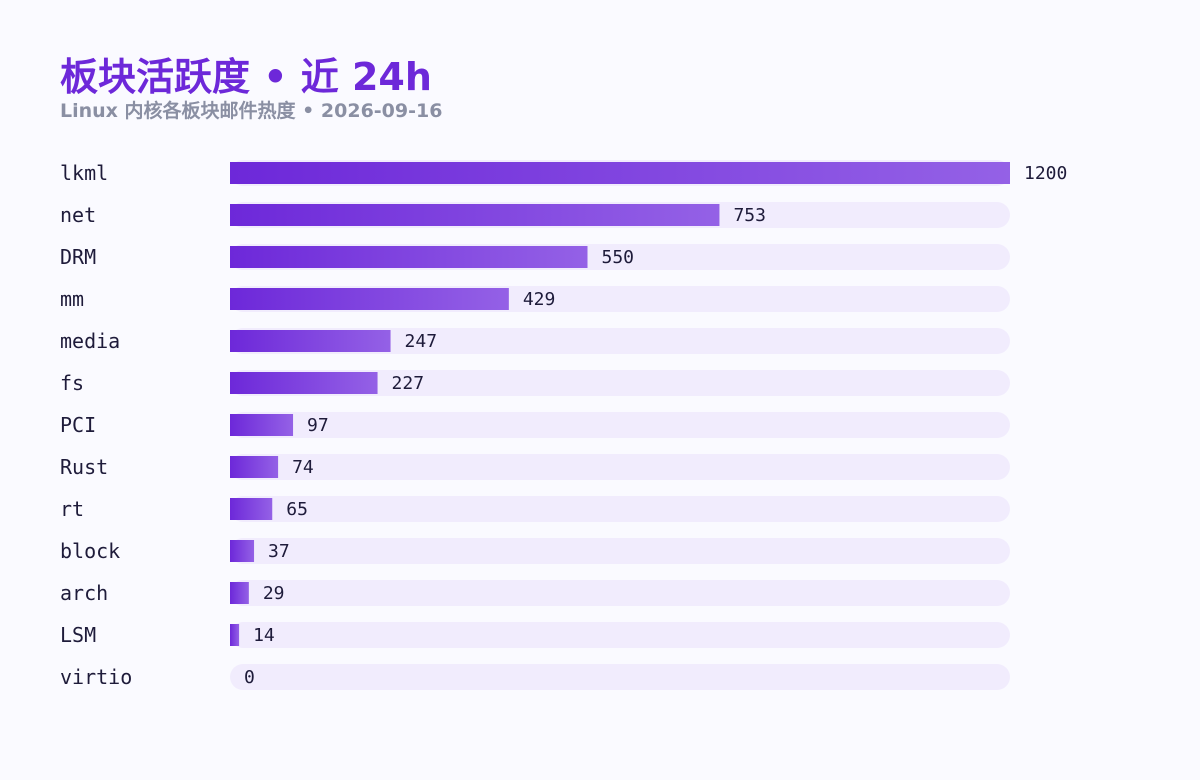 This screenshot has height=780, width=1200. I want to click on bar-row-net: net 753, so click(535, 215).